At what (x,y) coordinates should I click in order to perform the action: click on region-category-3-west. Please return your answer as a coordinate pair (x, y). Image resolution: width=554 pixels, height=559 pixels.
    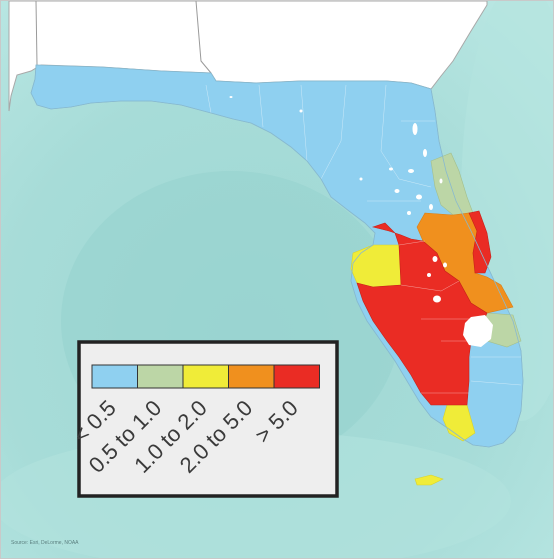
    Looking at the image, I should click on (376, 266).